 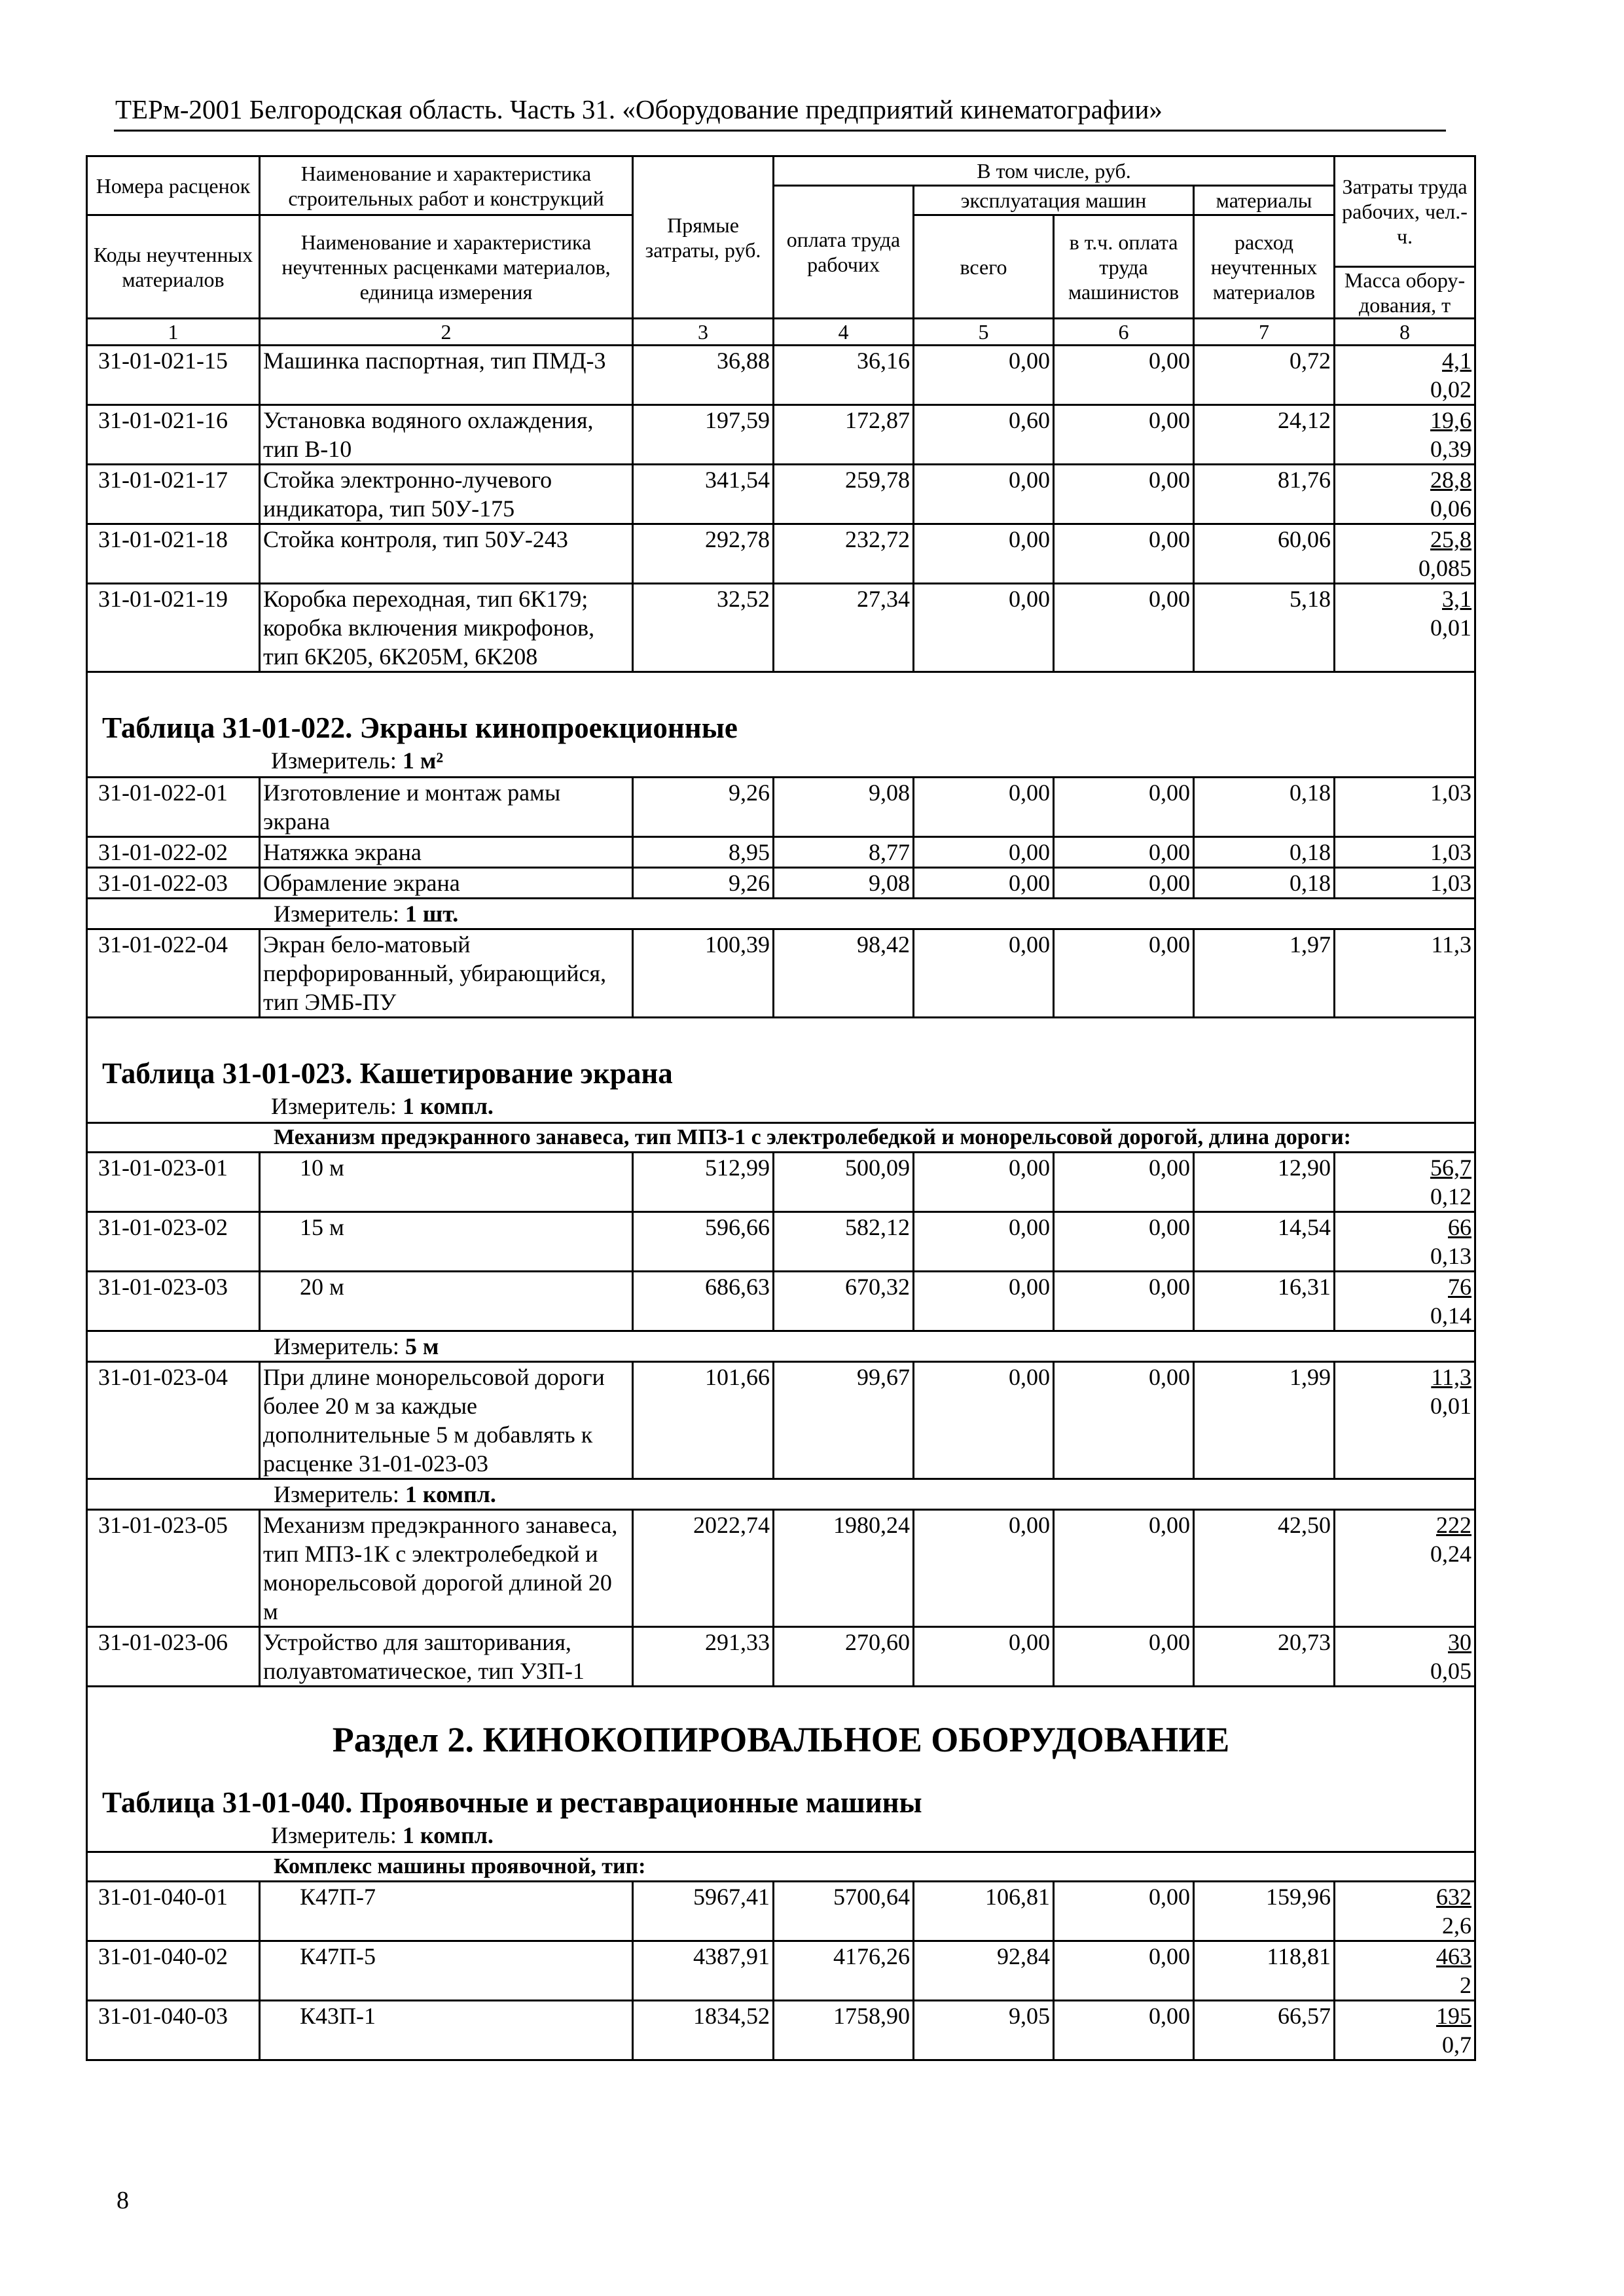 What do you see at coordinates (781, 1836) in the screenshot?
I see `measure-unit: Измеритель: 1 компл.` at bounding box center [781, 1836].